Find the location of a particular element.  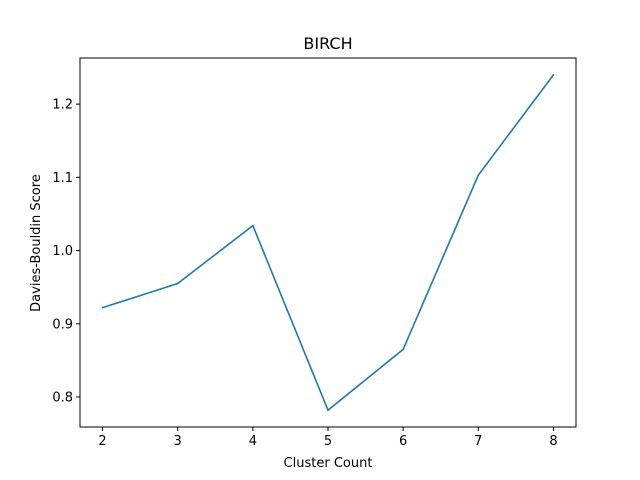

y-axis-label: Davies-Bouldin Score is located at coordinates (36, 243).